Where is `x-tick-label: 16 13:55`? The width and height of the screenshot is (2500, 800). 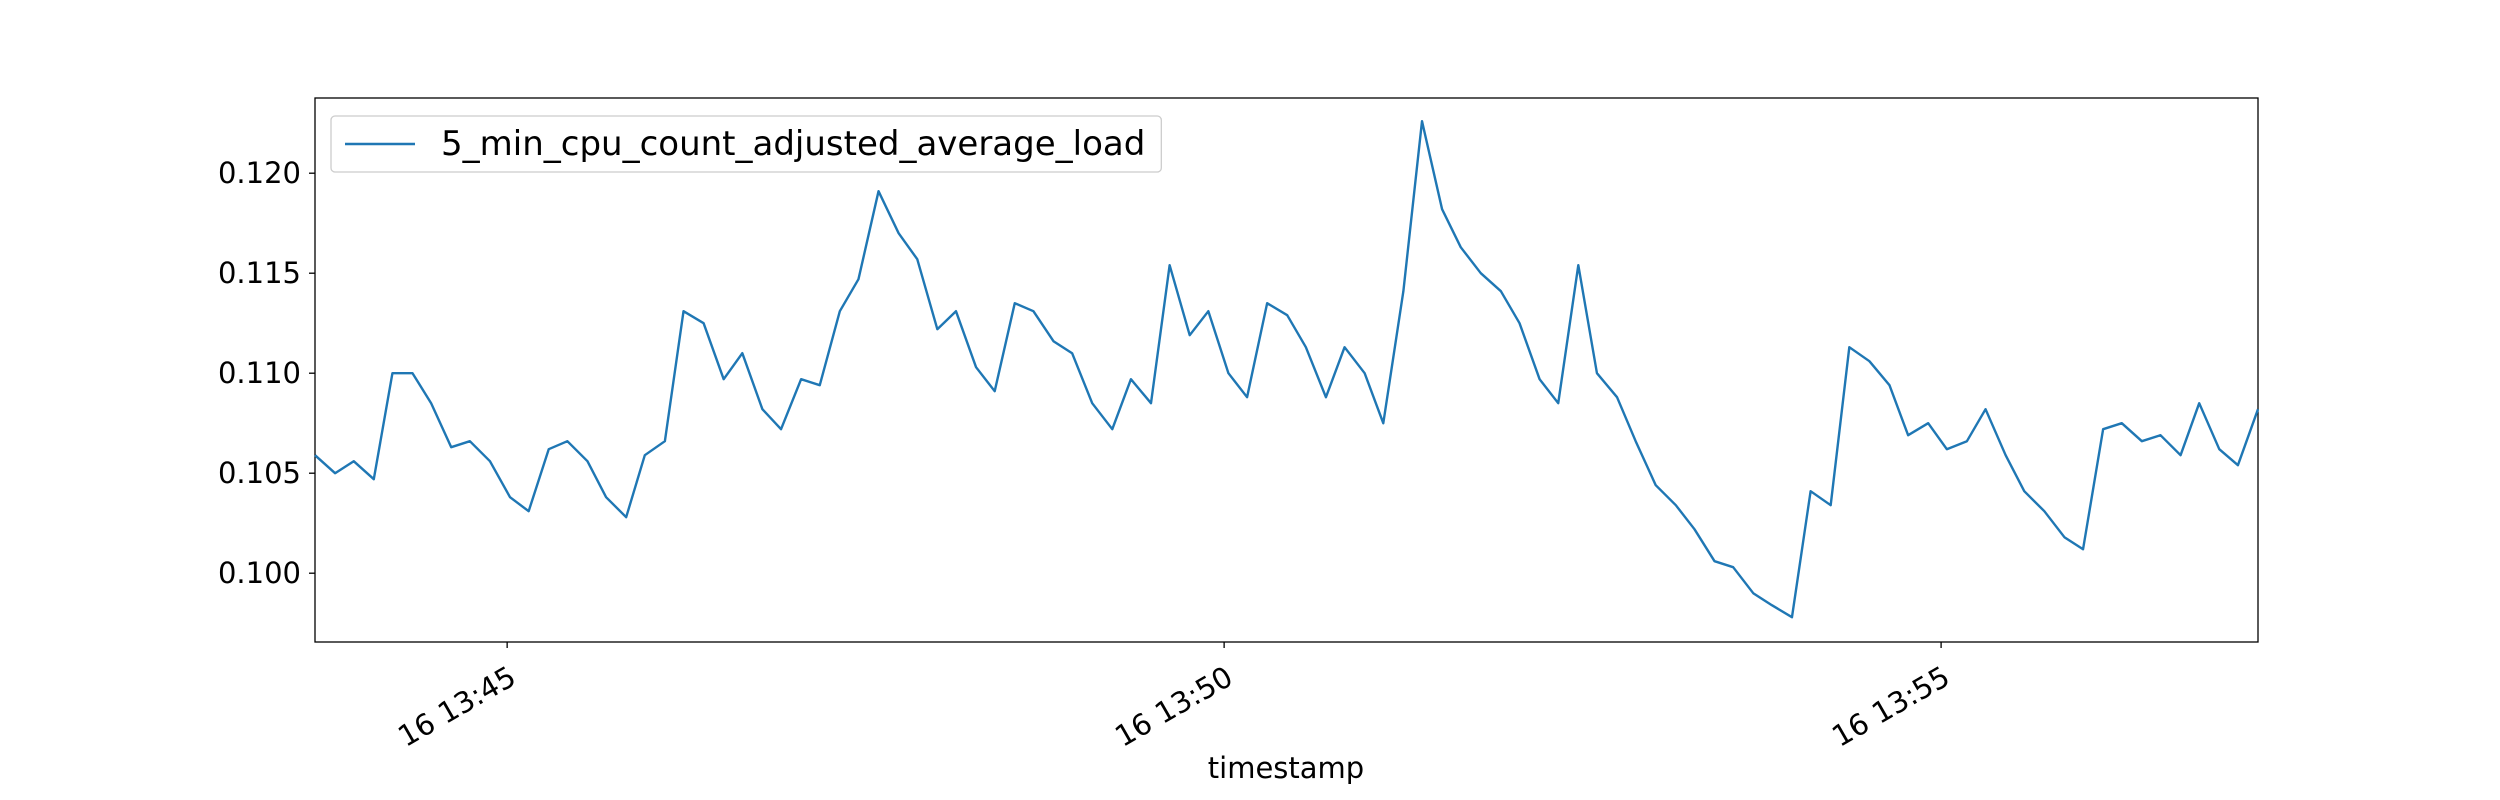
x-tick-label: 16 13:55 is located at coordinates (1890, 706).